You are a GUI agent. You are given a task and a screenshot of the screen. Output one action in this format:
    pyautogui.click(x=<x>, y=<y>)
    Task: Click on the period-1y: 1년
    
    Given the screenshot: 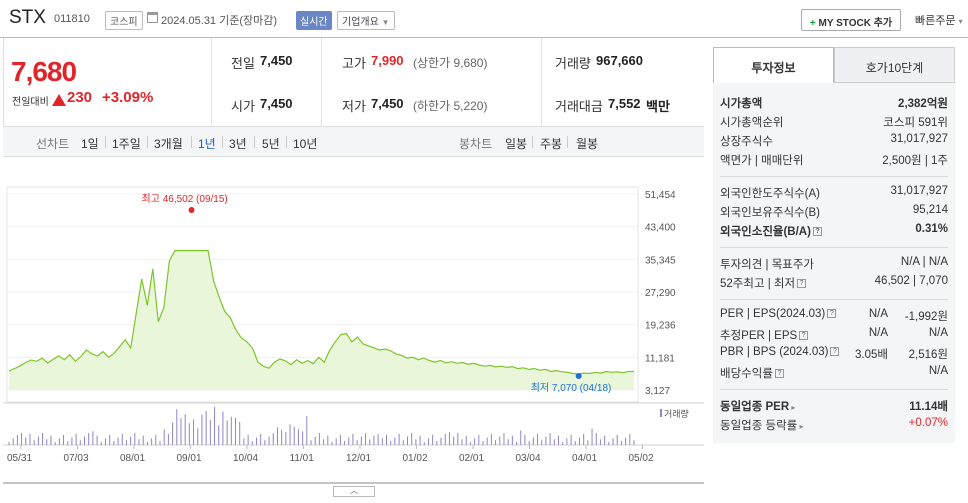 What is the action you would take?
    pyautogui.click(x=207, y=144)
    